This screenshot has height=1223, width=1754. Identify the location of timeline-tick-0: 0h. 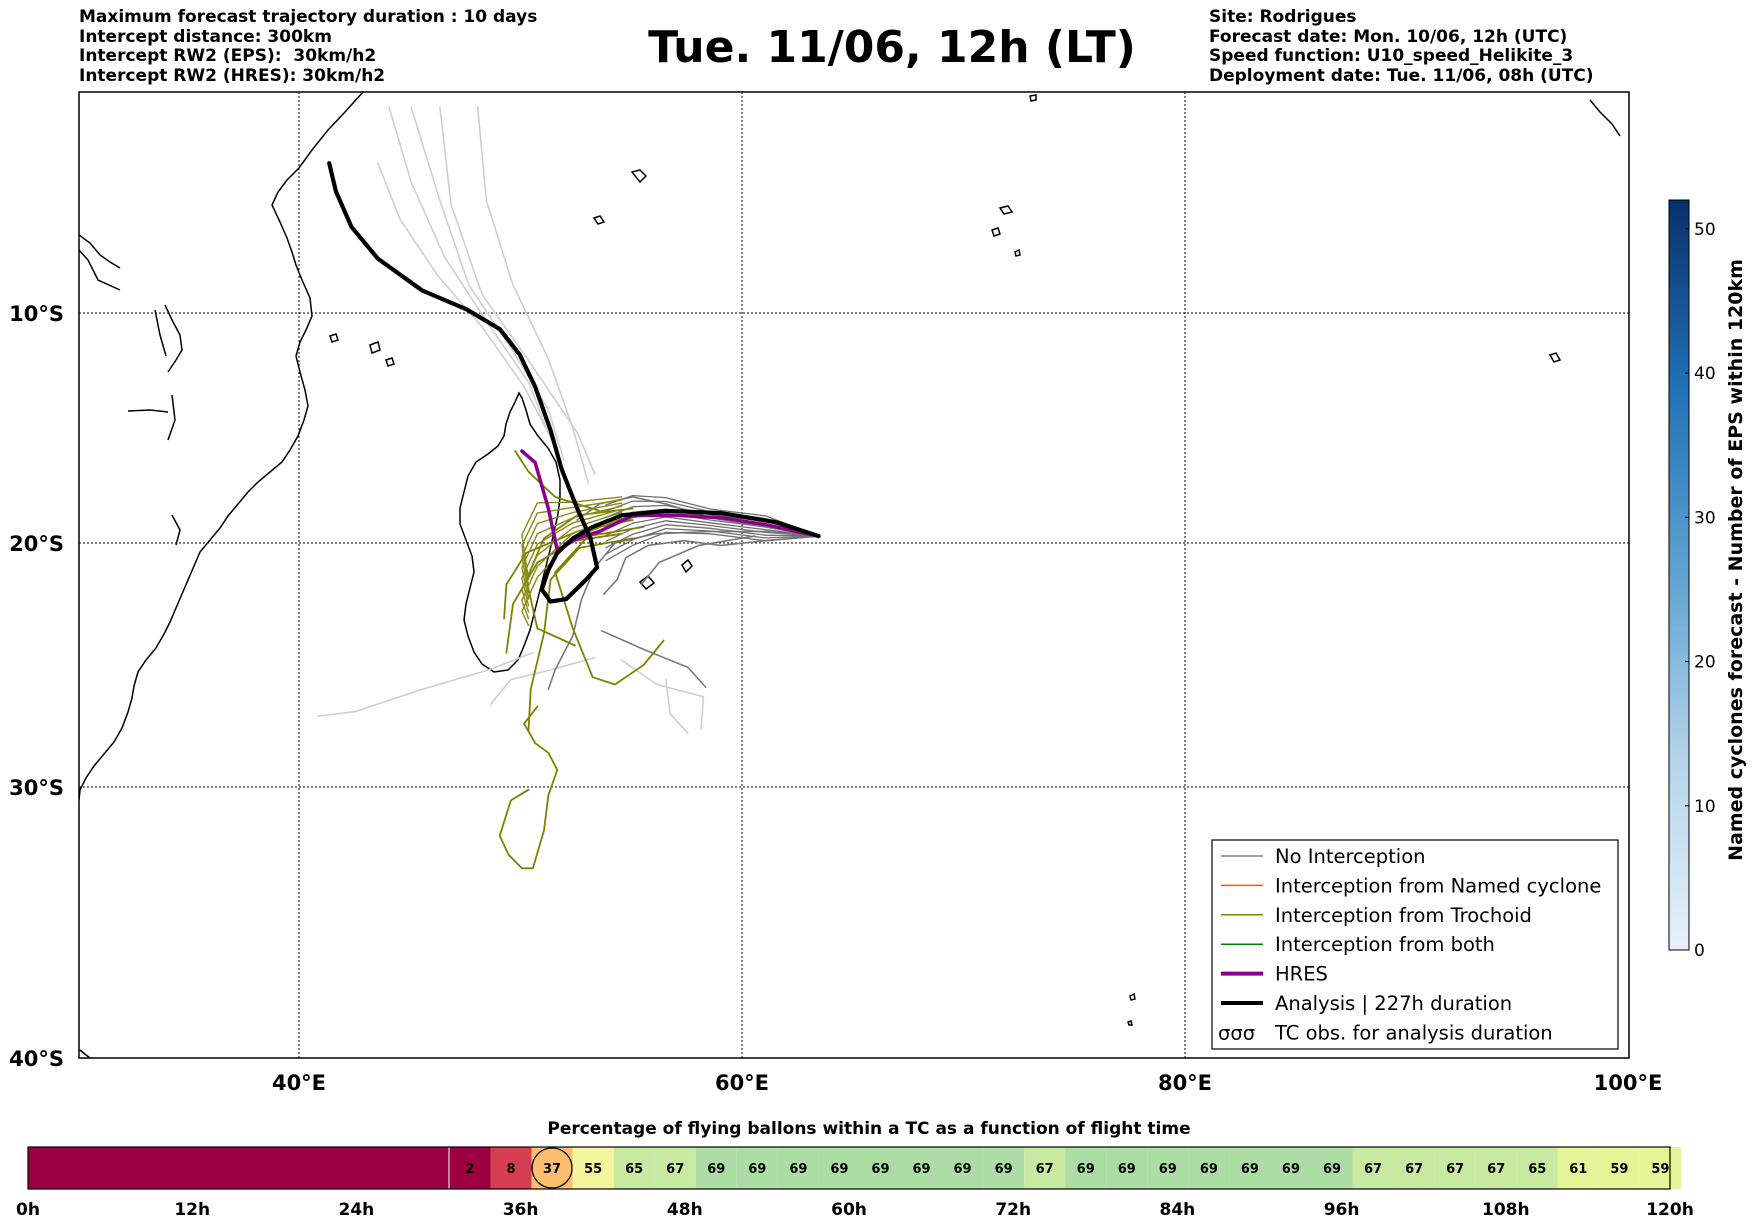
(28, 1210).